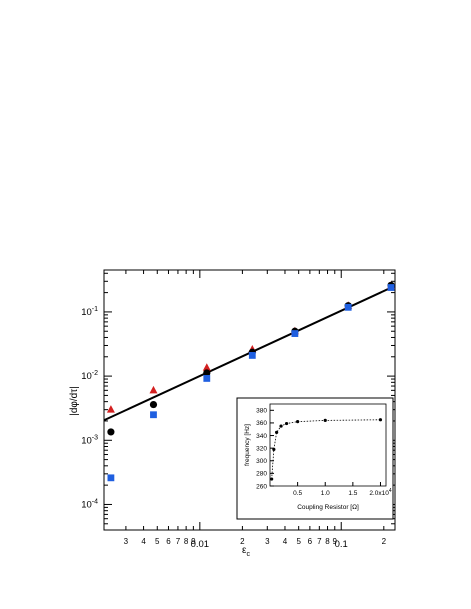 The width and height of the screenshot is (471, 609). What do you see at coordinates (89, 440) in the screenshot?
I see `y-tick-label: 10⁻³` at bounding box center [89, 440].